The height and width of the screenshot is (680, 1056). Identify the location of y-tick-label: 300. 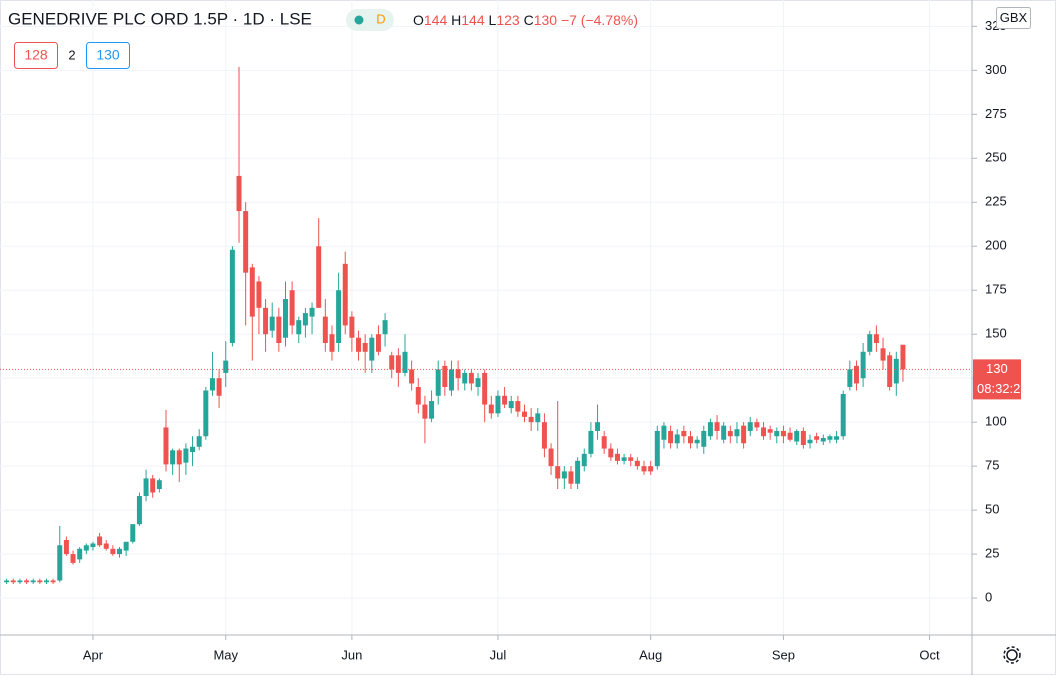
(996, 69).